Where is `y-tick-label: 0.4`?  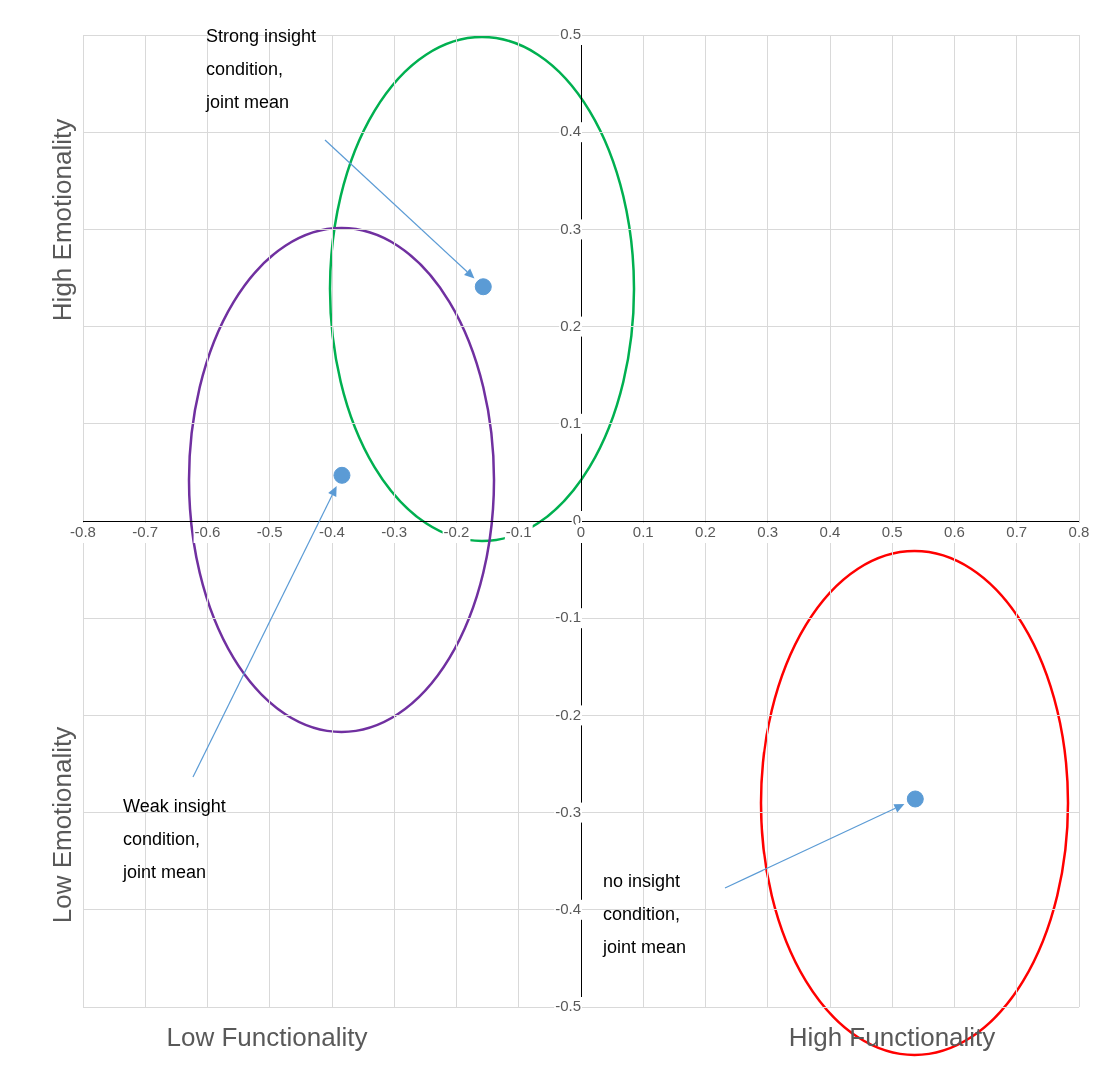
y-tick-label: 0.4 is located at coordinates (570, 131).